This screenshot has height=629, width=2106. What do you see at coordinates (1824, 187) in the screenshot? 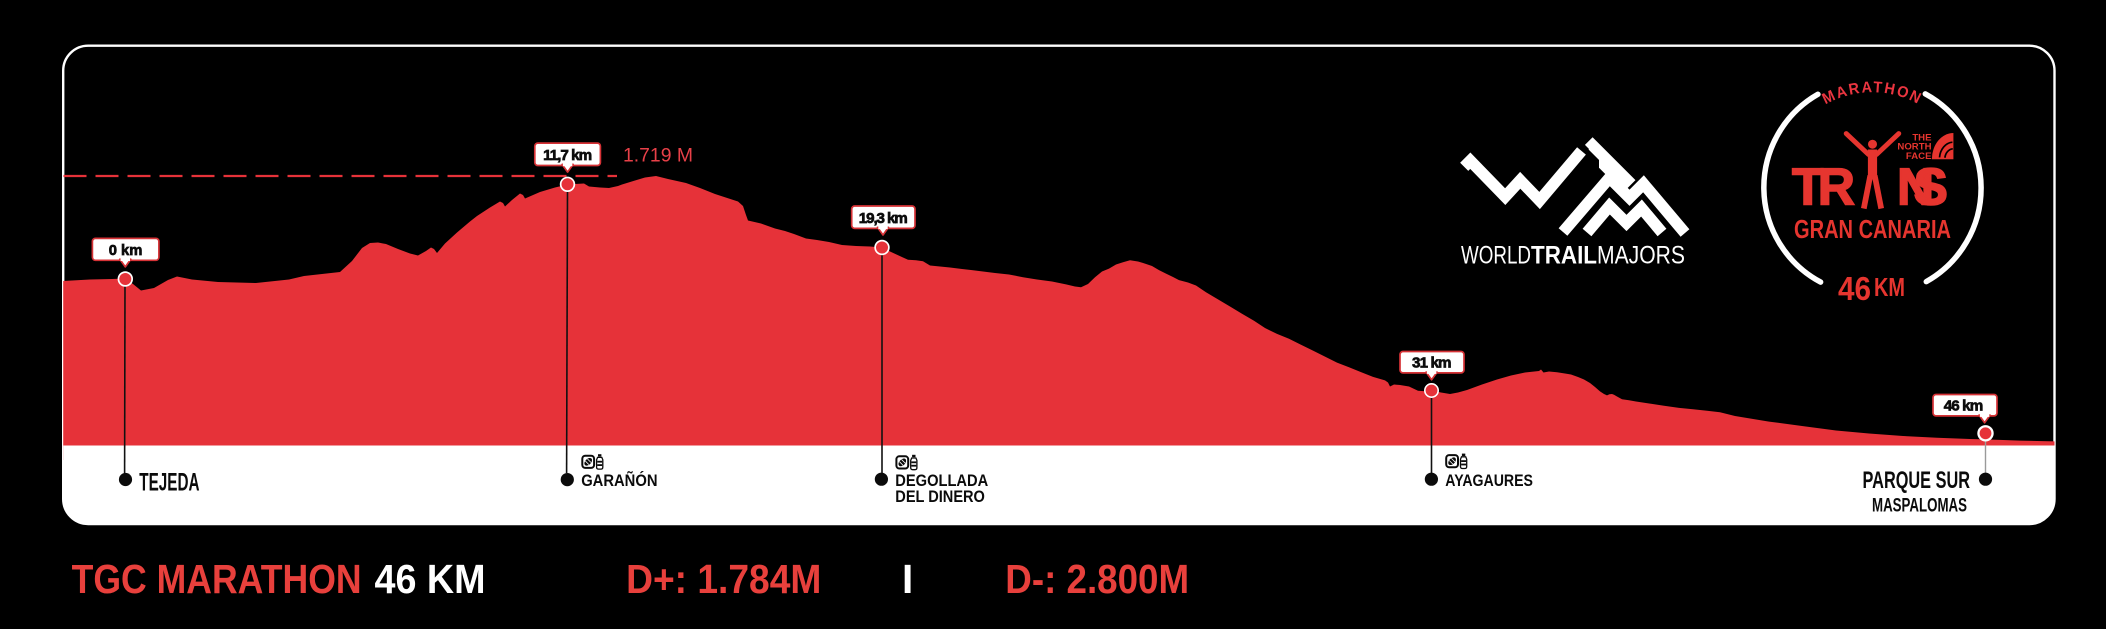
I see `svg-text: TR` at bounding box center [1824, 187].